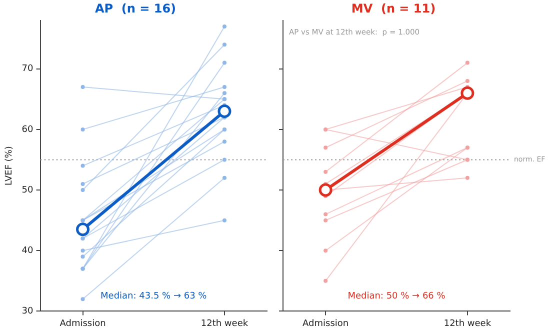 This screenshot has width=550, height=332. I want to click on y-tick-label: 40, so click(28, 251).